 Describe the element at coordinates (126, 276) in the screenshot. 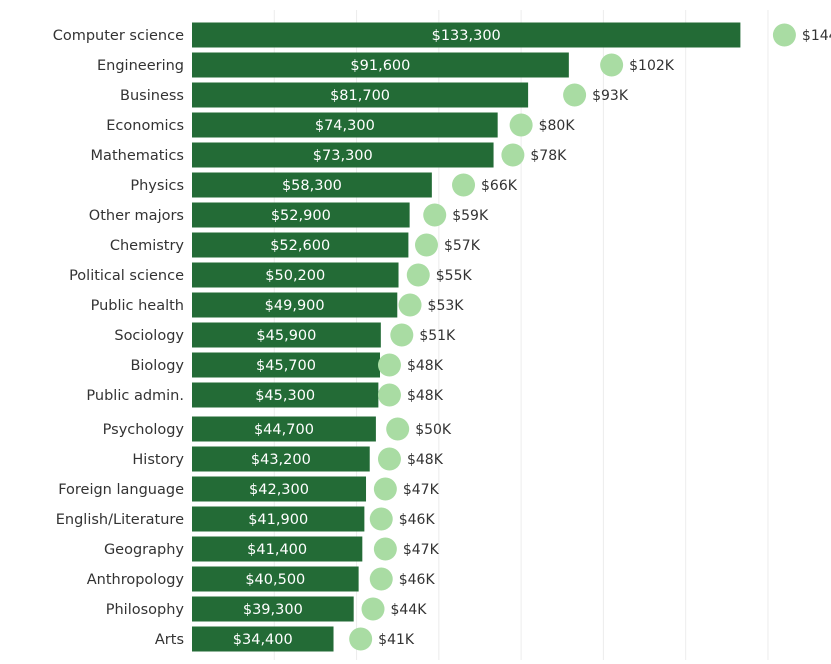

I see `category-label: Political science` at that location.